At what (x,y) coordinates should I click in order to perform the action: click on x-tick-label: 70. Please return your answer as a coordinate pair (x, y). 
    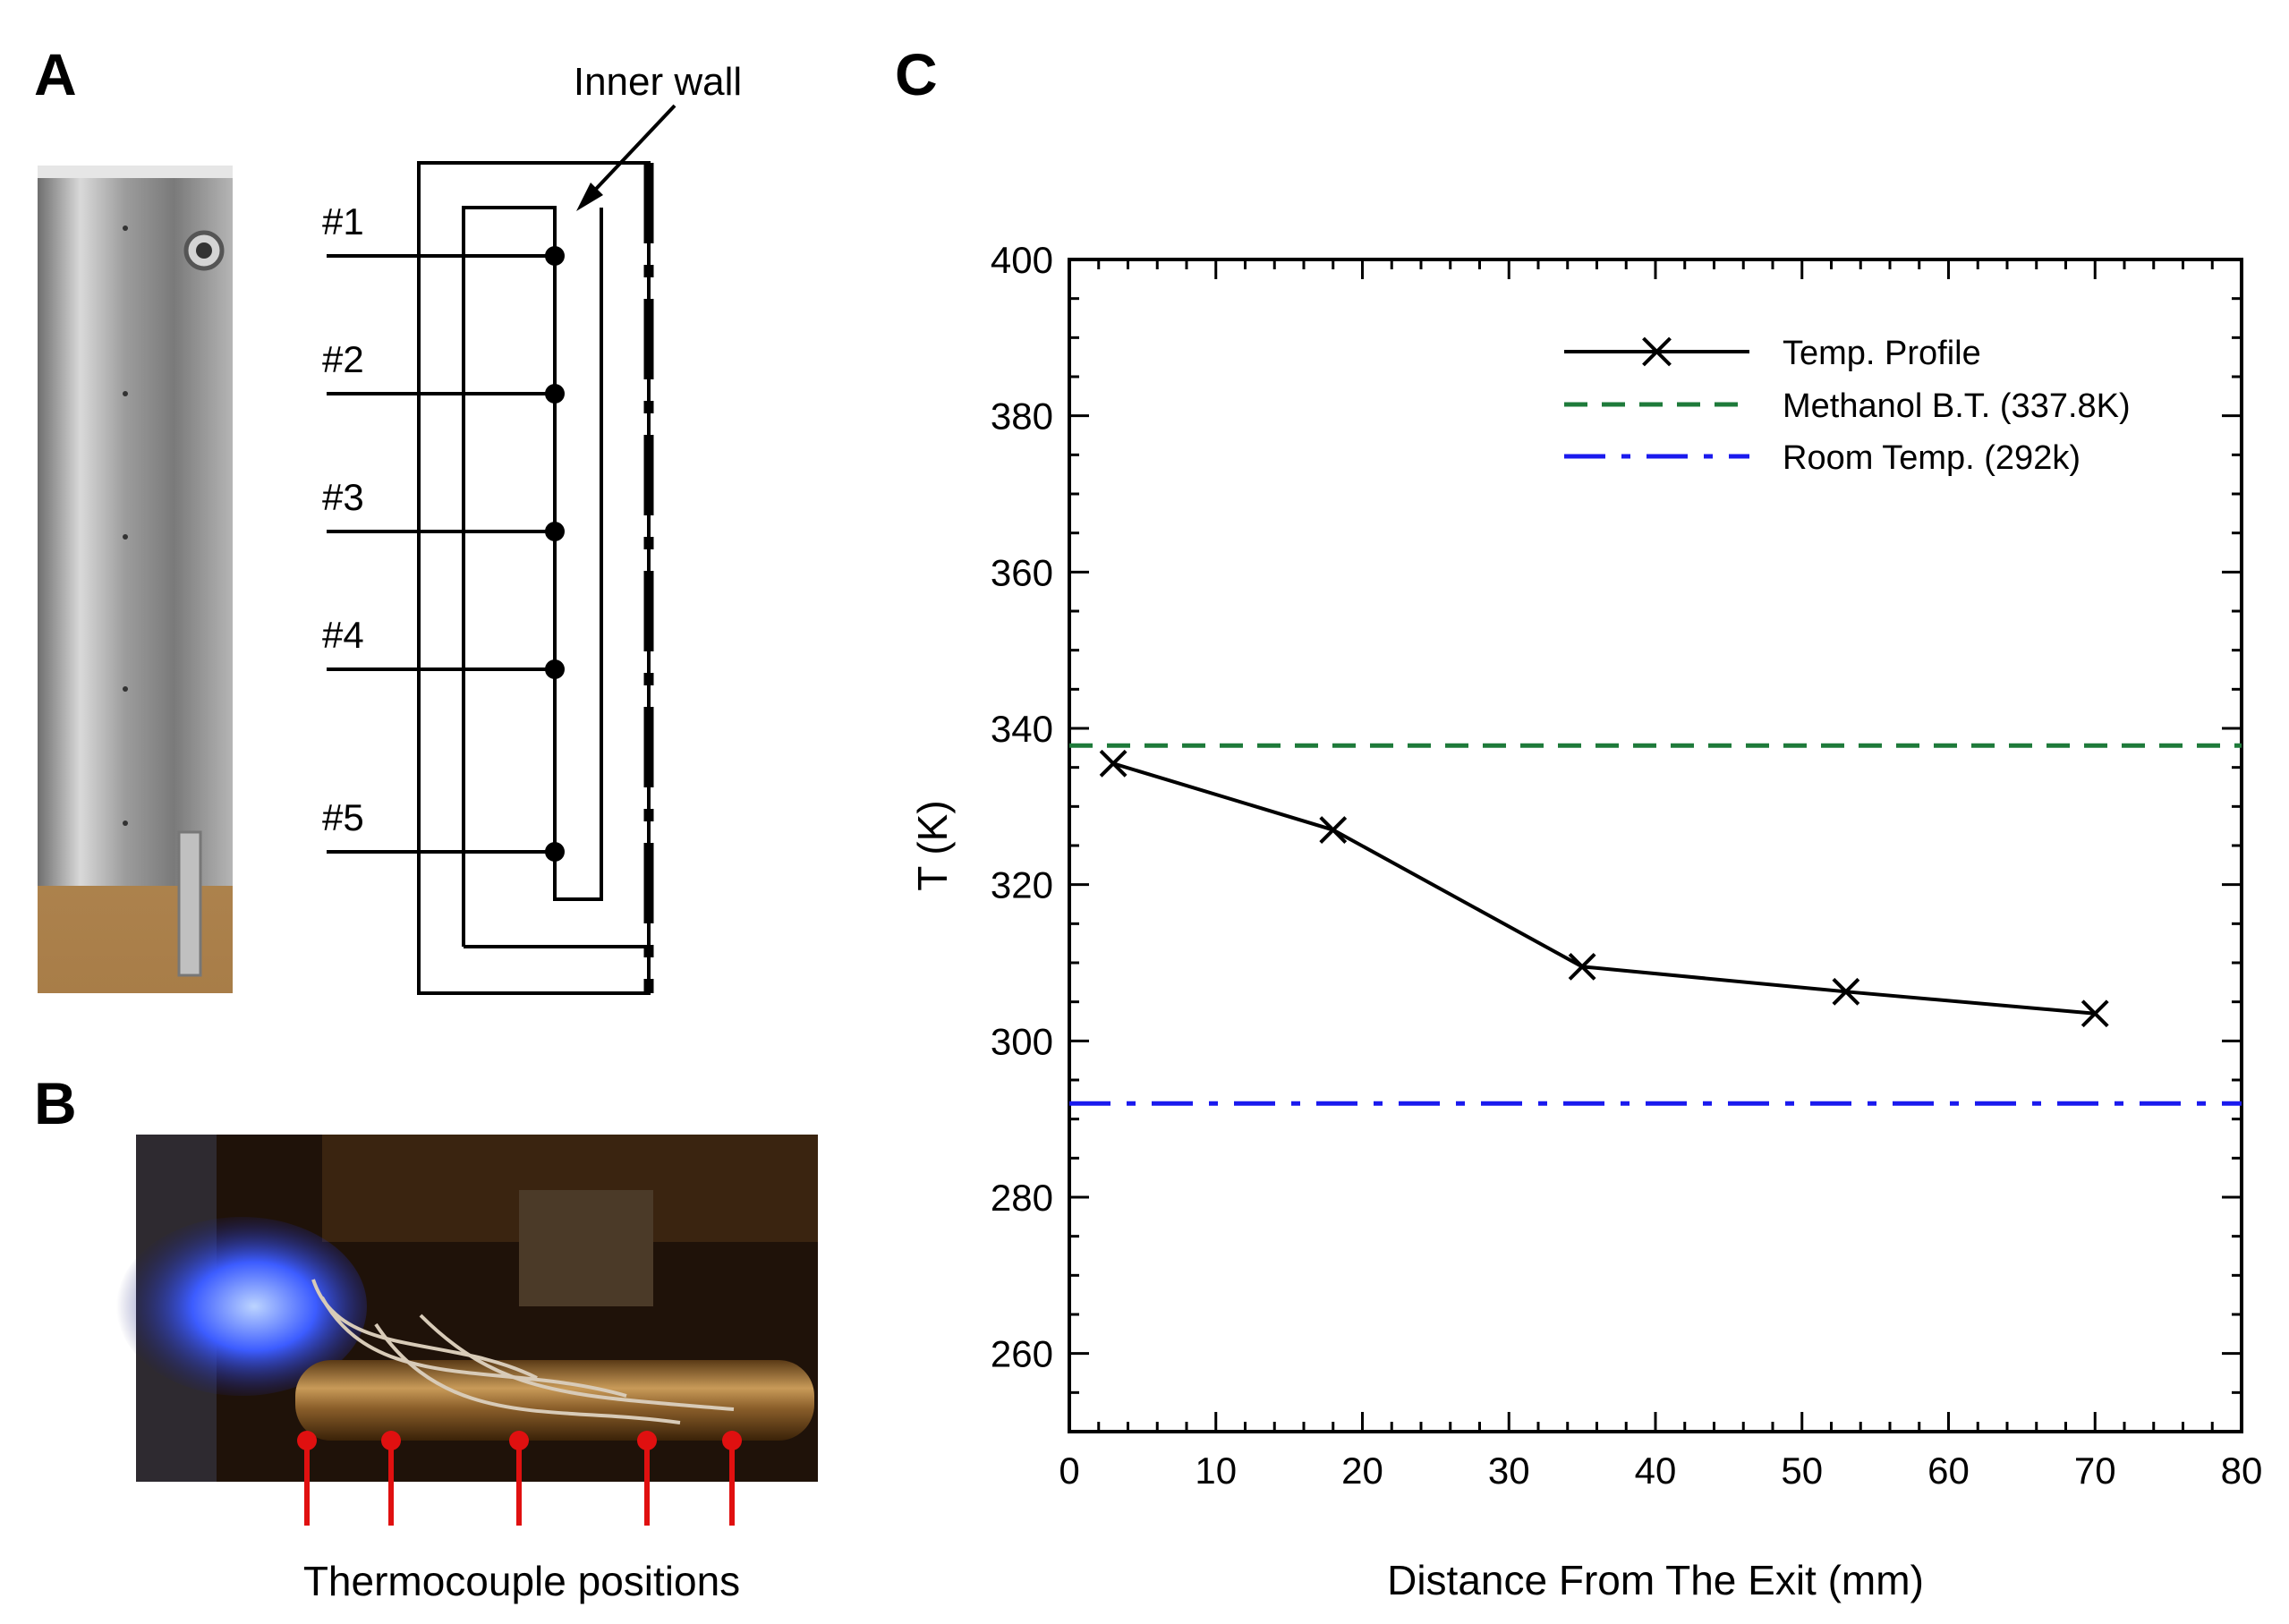
    Looking at the image, I should click on (2095, 1471).